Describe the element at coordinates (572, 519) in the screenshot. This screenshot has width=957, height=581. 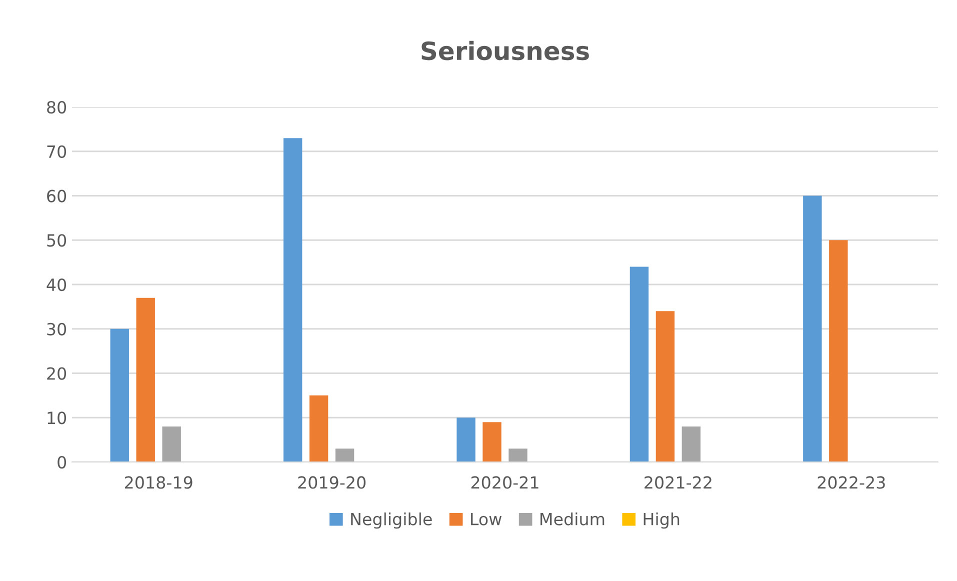
I see `legend-label: Medium` at that location.